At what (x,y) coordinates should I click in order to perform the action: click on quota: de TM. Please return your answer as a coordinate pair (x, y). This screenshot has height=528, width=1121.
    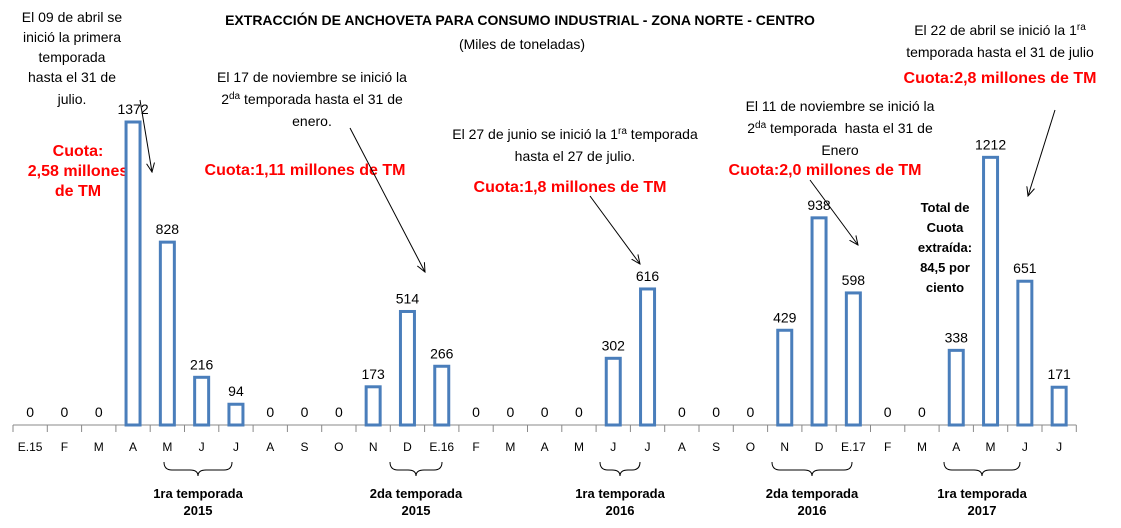
    Looking at the image, I should click on (78, 191).